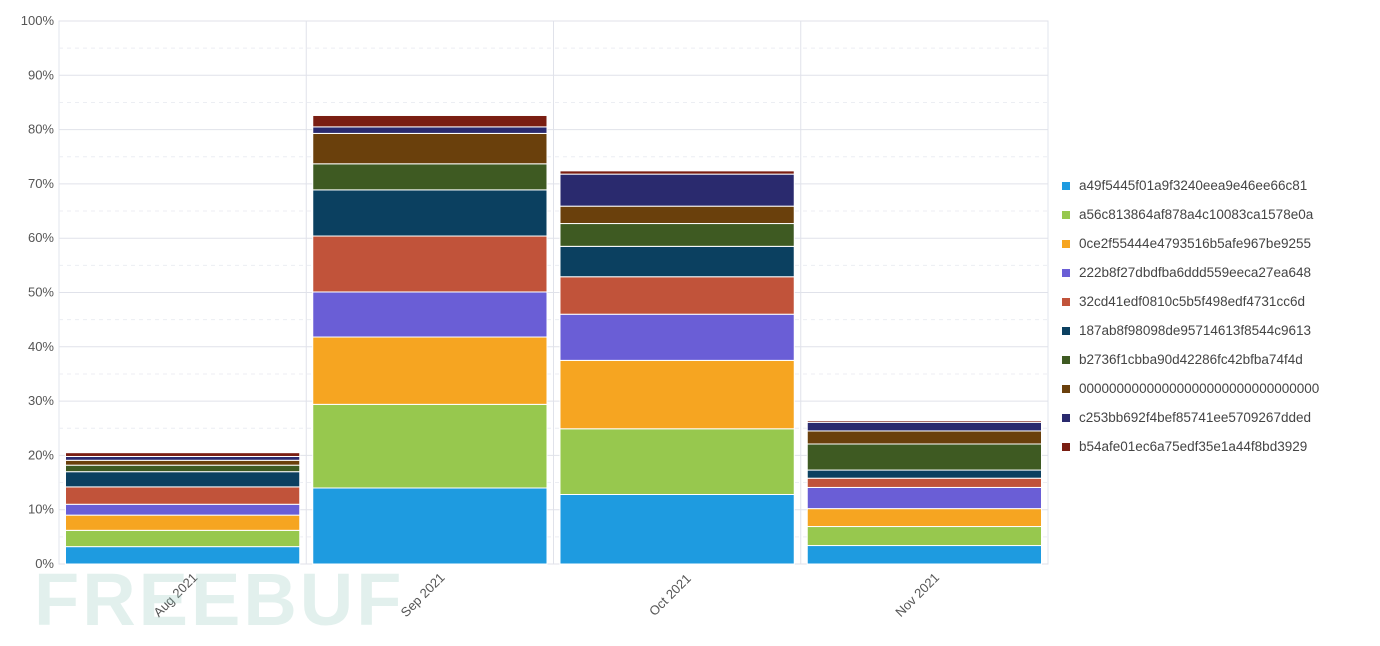  I want to click on legend-item-2: a56c813864af878a4c10083ca1578e0a, so click(1217, 214).